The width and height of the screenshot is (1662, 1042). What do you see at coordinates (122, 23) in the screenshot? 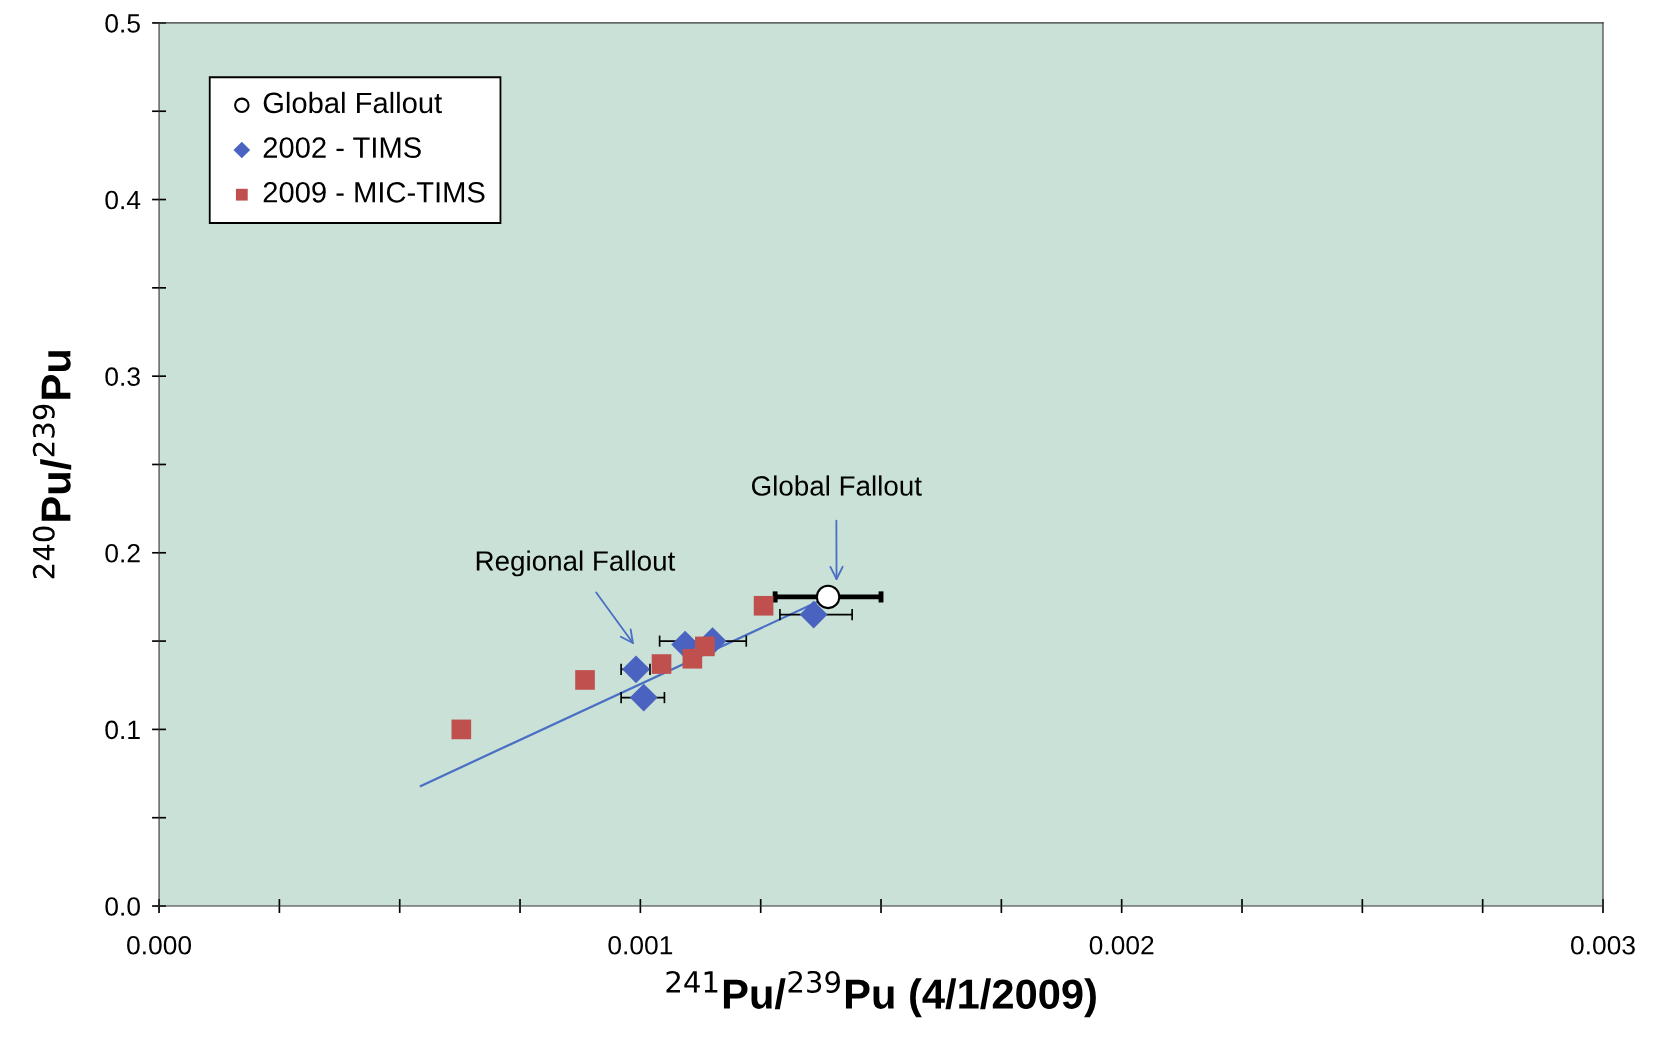
I see `y-tick-label: 0.5` at bounding box center [122, 23].